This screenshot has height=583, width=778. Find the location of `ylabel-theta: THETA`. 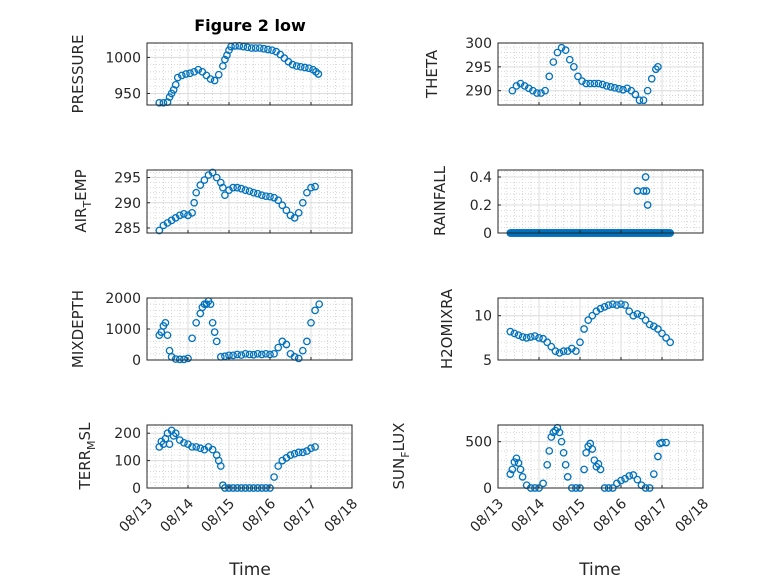

ylabel-theta: THETA is located at coordinates (432, 74).